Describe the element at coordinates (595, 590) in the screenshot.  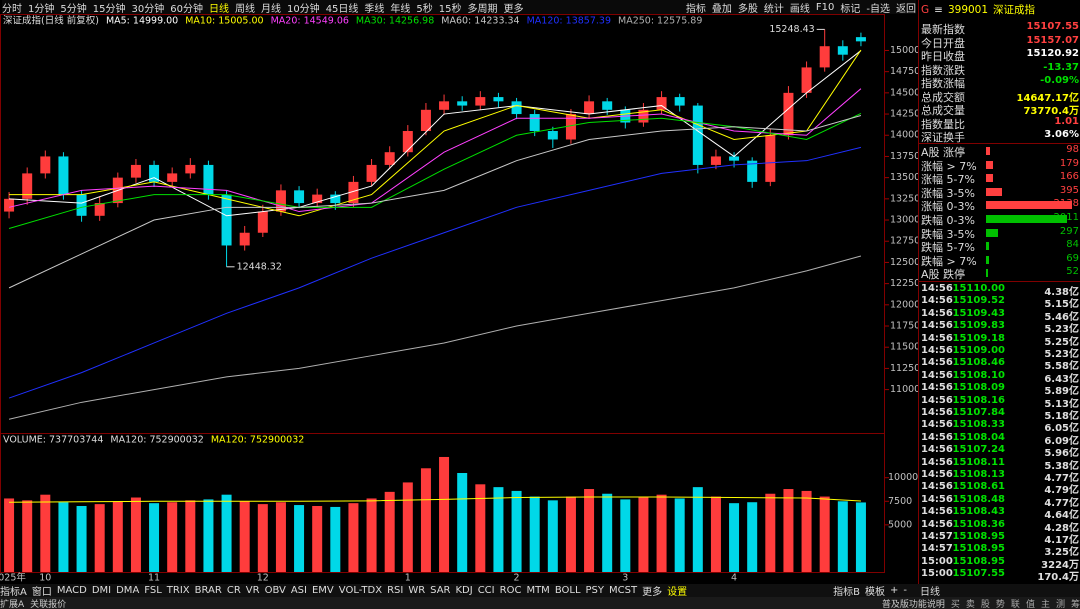
I see `indicator-tab: PSY` at that location.